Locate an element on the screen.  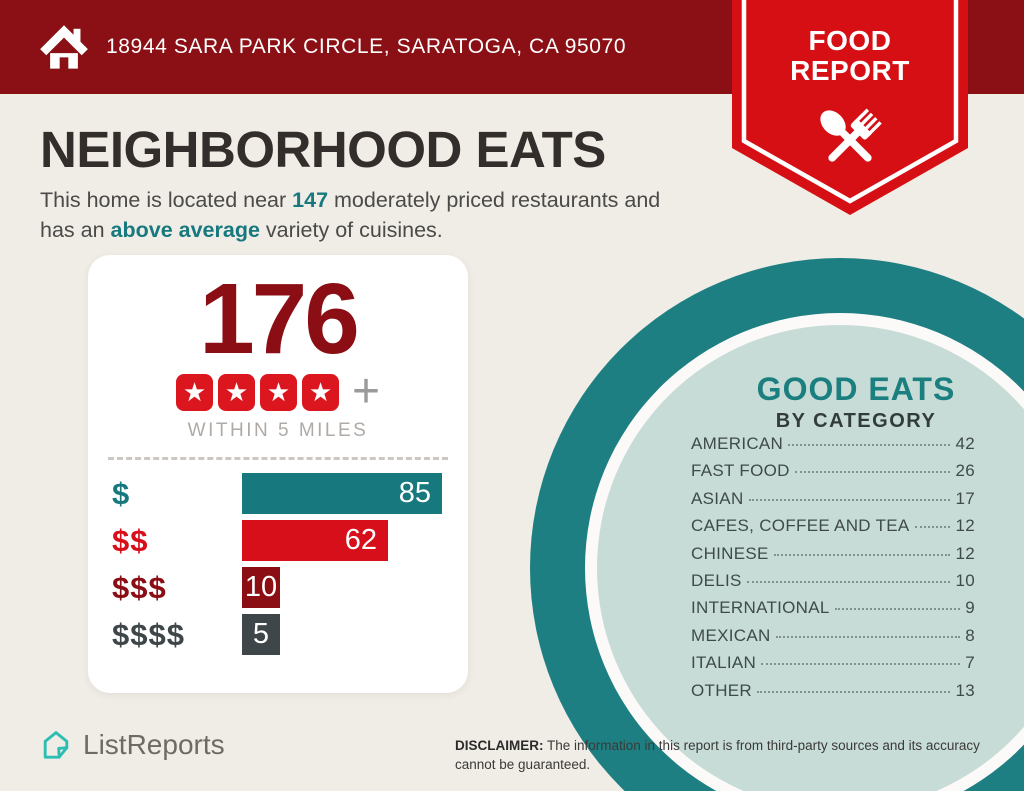
category-row: ASIAN 17 is located at coordinates (833, 502).